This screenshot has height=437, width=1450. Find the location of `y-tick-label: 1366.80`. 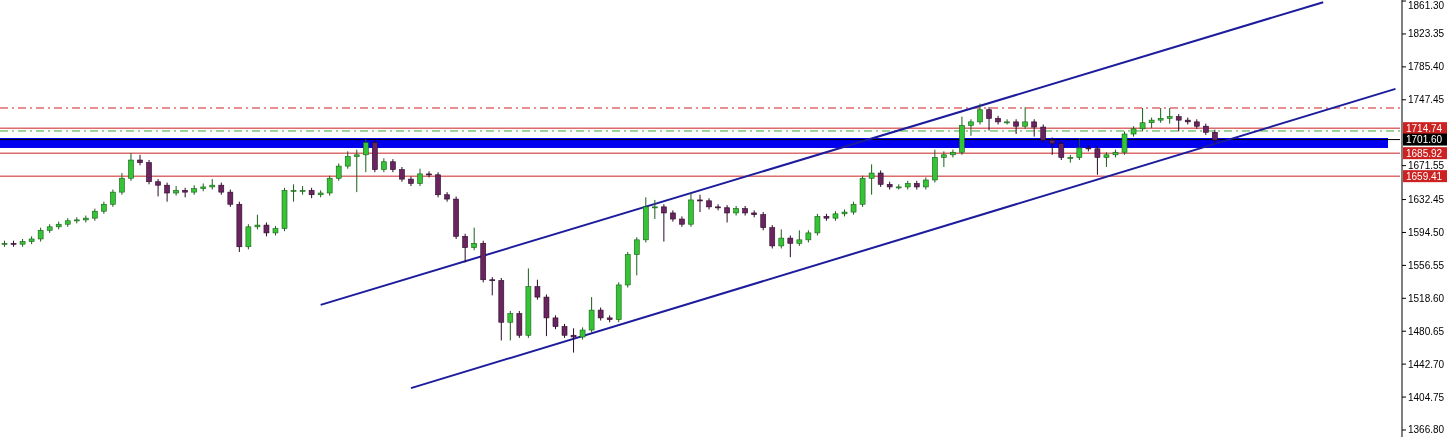

y-tick-label: 1366.80 is located at coordinates (1426, 430).